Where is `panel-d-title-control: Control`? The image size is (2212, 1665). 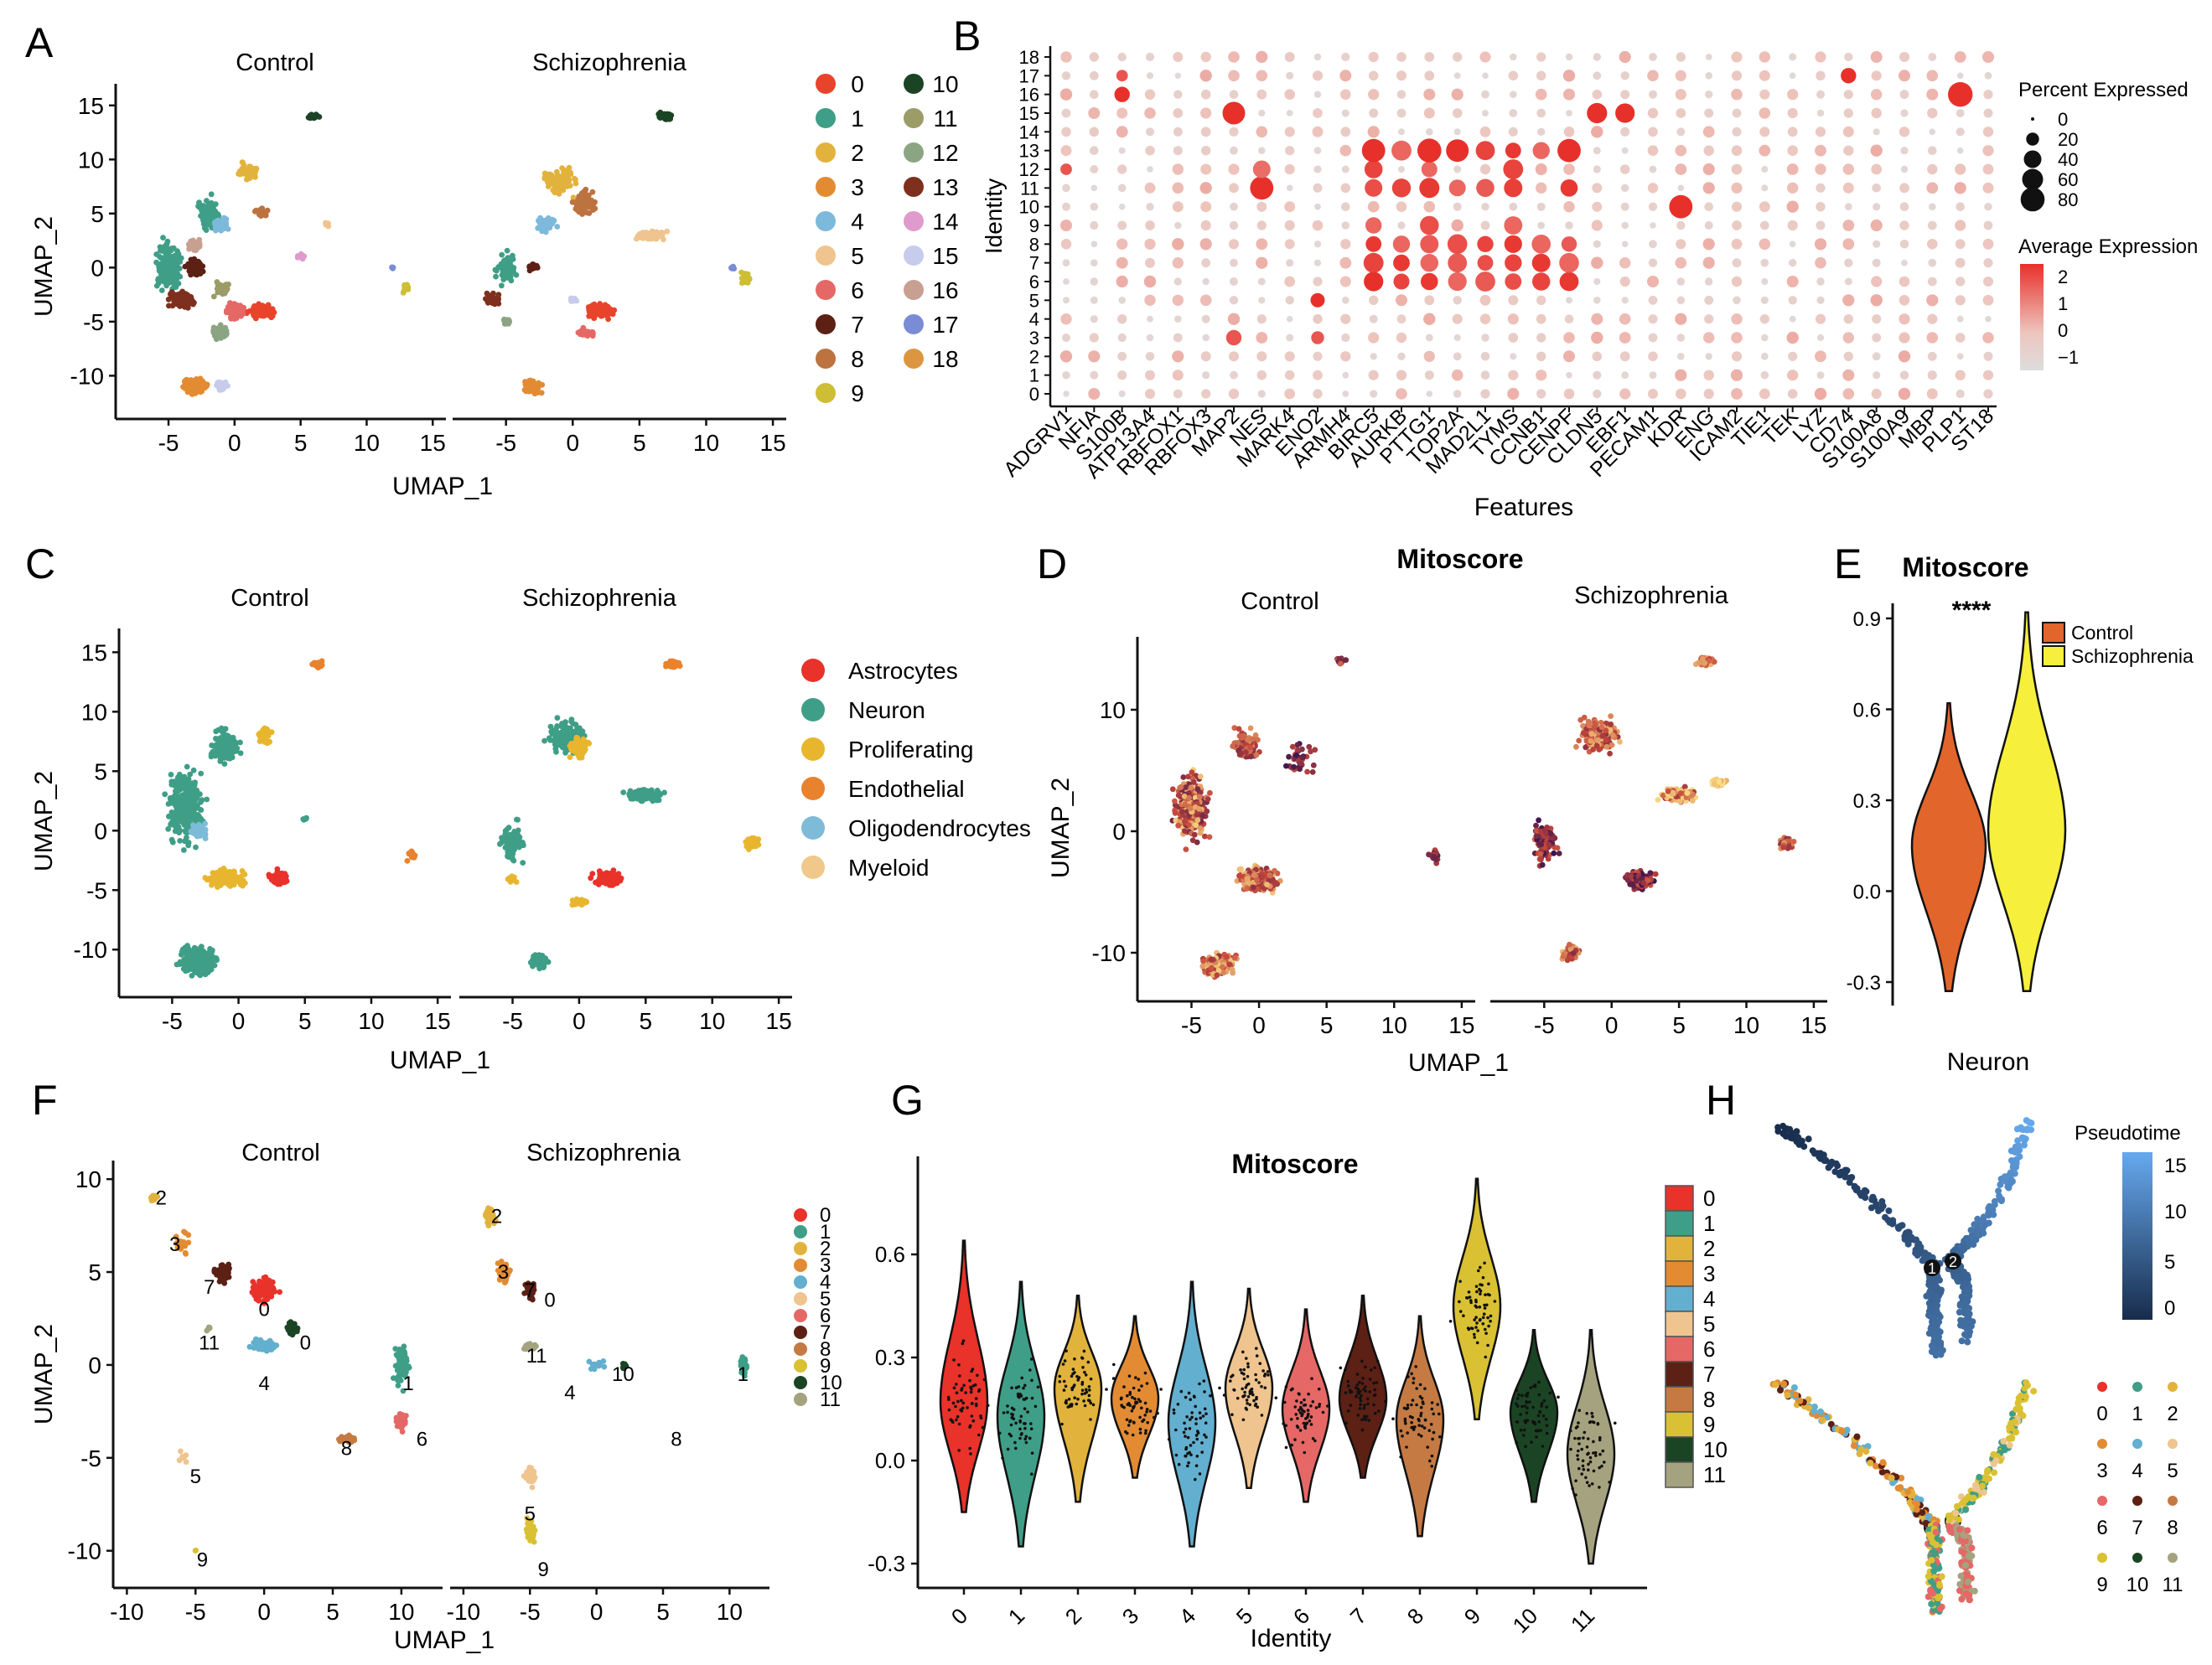 panel-d-title-control: Control is located at coordinates (1280, 601).